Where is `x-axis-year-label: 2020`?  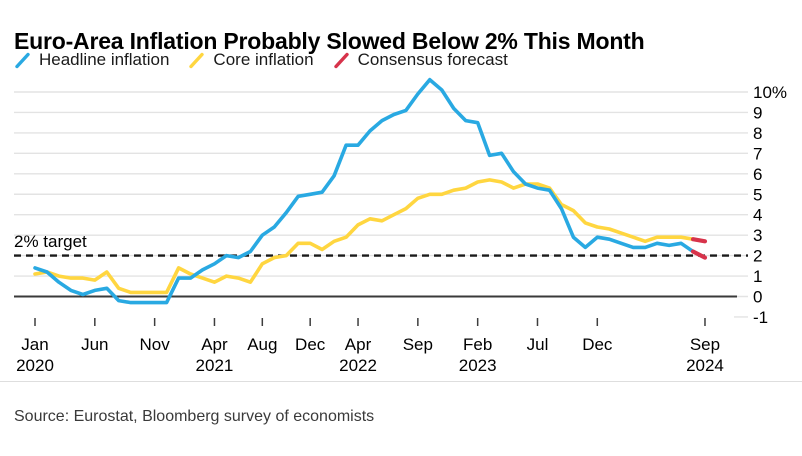
x-axis-year-label: 2020 is located at coordinates (35, 365).